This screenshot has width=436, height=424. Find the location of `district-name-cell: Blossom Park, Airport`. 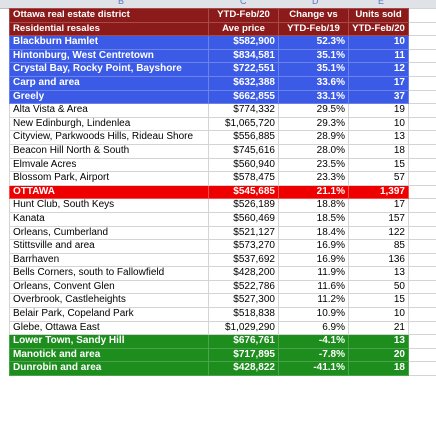

district-name-cell: Blossom Park, Airport is located at coordinates (109, 178).